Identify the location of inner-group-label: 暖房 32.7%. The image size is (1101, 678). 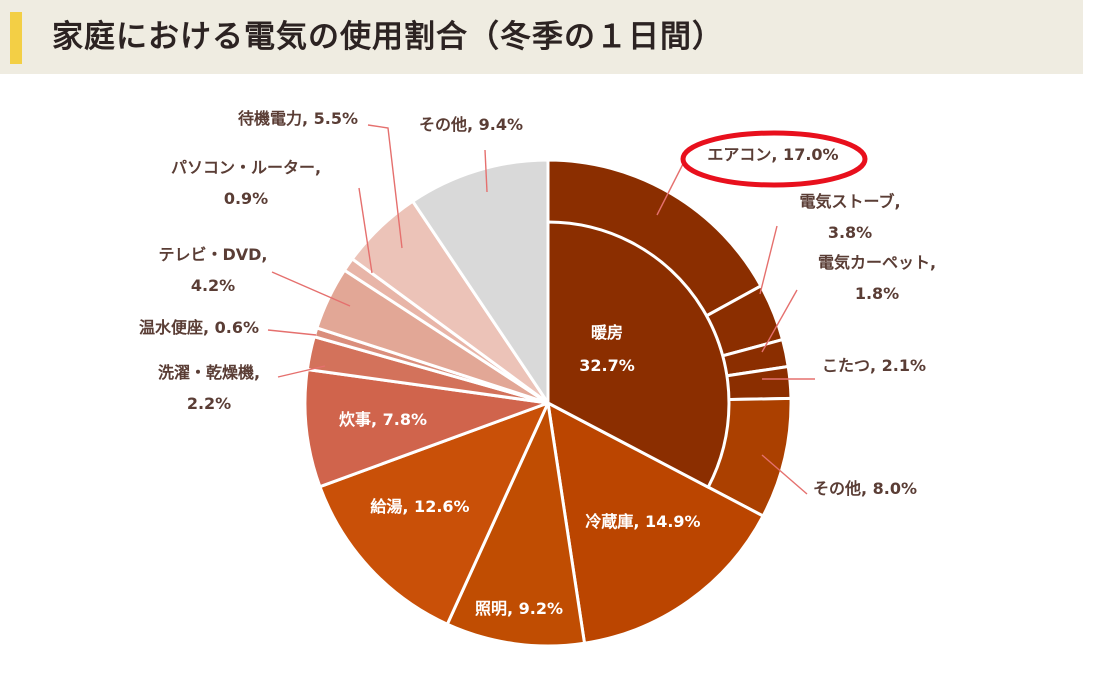
(607, 349).